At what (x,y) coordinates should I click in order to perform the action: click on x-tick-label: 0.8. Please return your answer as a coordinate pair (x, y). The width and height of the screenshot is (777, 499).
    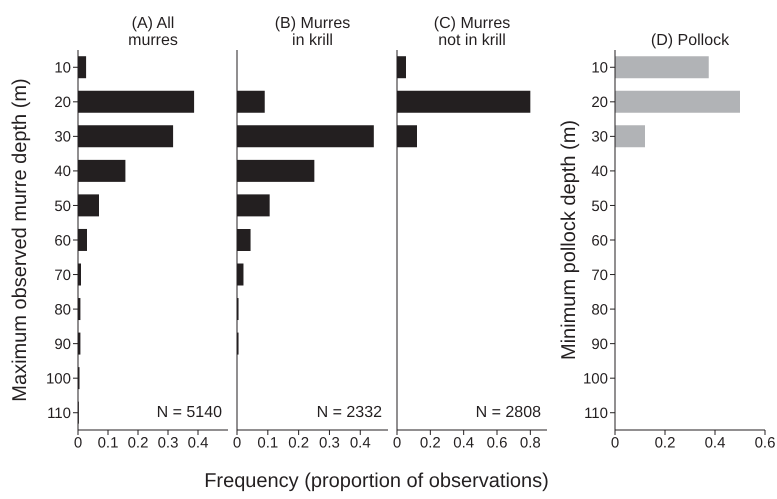
    Looking at the image, I should click on (530, 443).